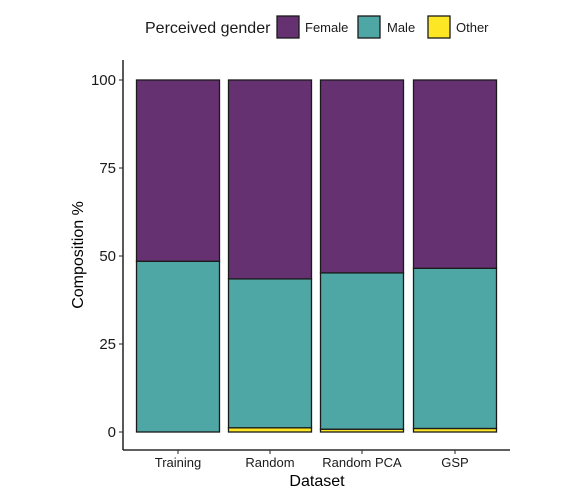  I want to click on y-tick-label: 75, so click(107, 168).